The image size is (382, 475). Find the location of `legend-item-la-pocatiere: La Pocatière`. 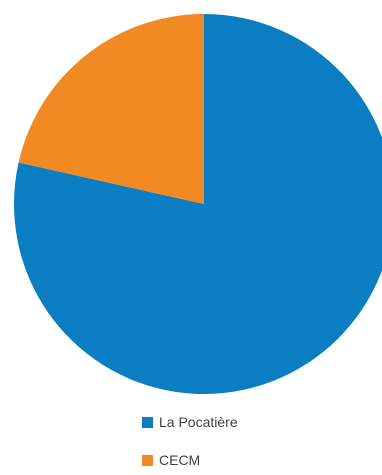

legend-item-la-pocatiere: La Pocatière is located at coordinates (190, 422).